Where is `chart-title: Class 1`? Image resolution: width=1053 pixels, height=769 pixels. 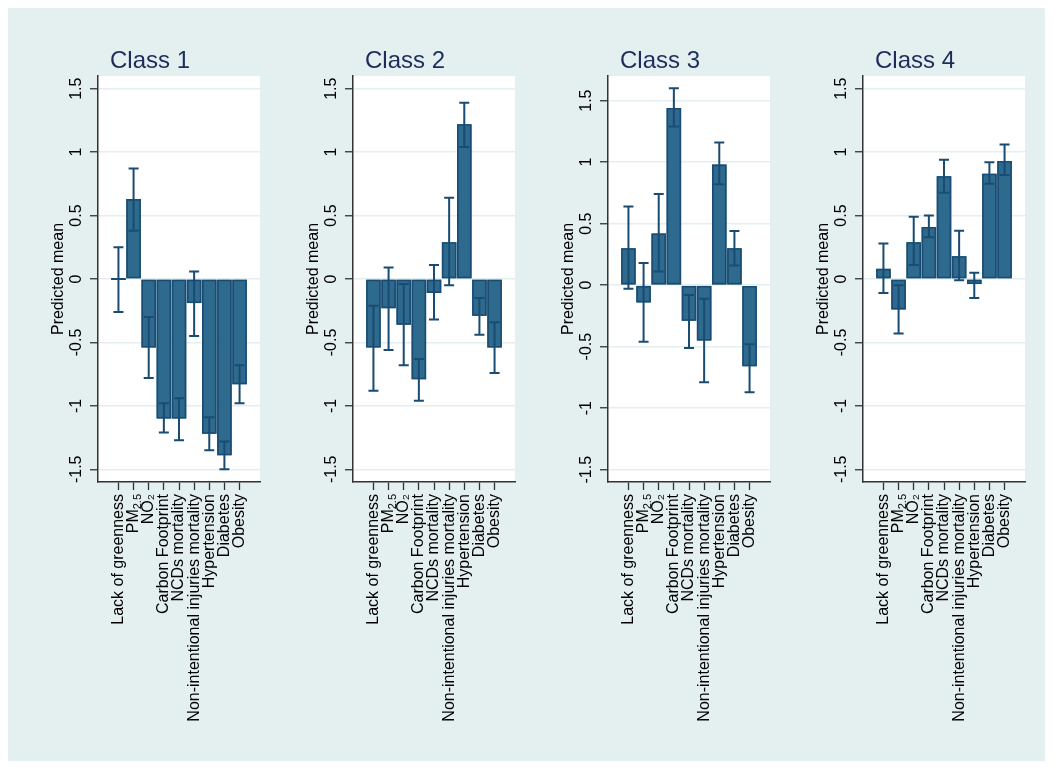 chart-title: Class 1 is located at coordinates (150, 59).